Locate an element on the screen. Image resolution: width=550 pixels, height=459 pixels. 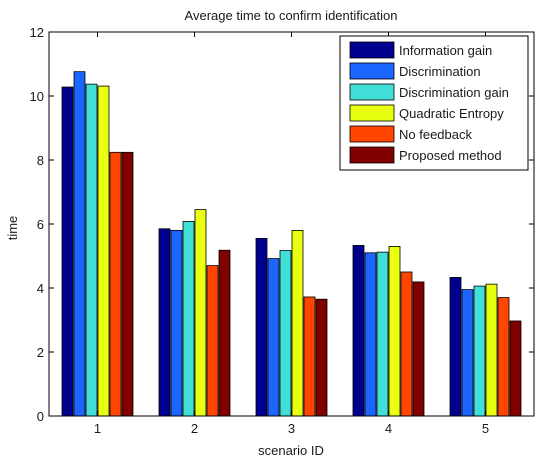
y-tick-label: 10 is located at coordinates (37, 96).